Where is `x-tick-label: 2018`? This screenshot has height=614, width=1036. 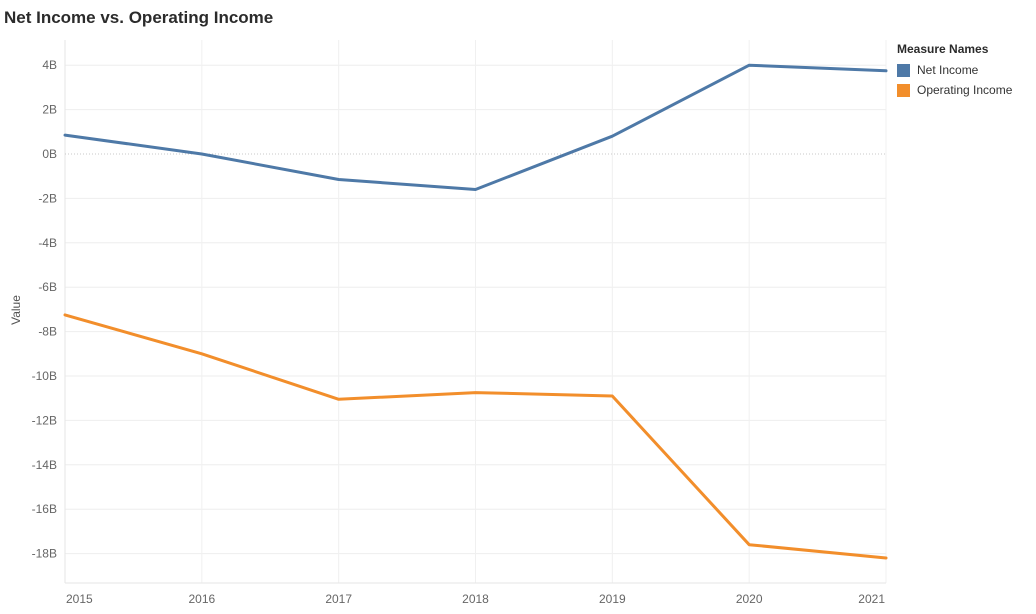
x-tick-label: 2018 is located at coordinates (475, 599).